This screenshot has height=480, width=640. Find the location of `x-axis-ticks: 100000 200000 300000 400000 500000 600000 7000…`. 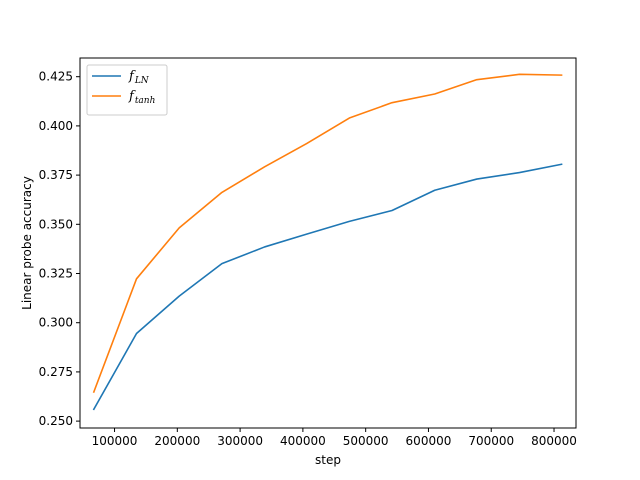

x-axis-ticks: 100000 200000 300000 400000 500000 600000 7000… is located at coordinates (334, 438).